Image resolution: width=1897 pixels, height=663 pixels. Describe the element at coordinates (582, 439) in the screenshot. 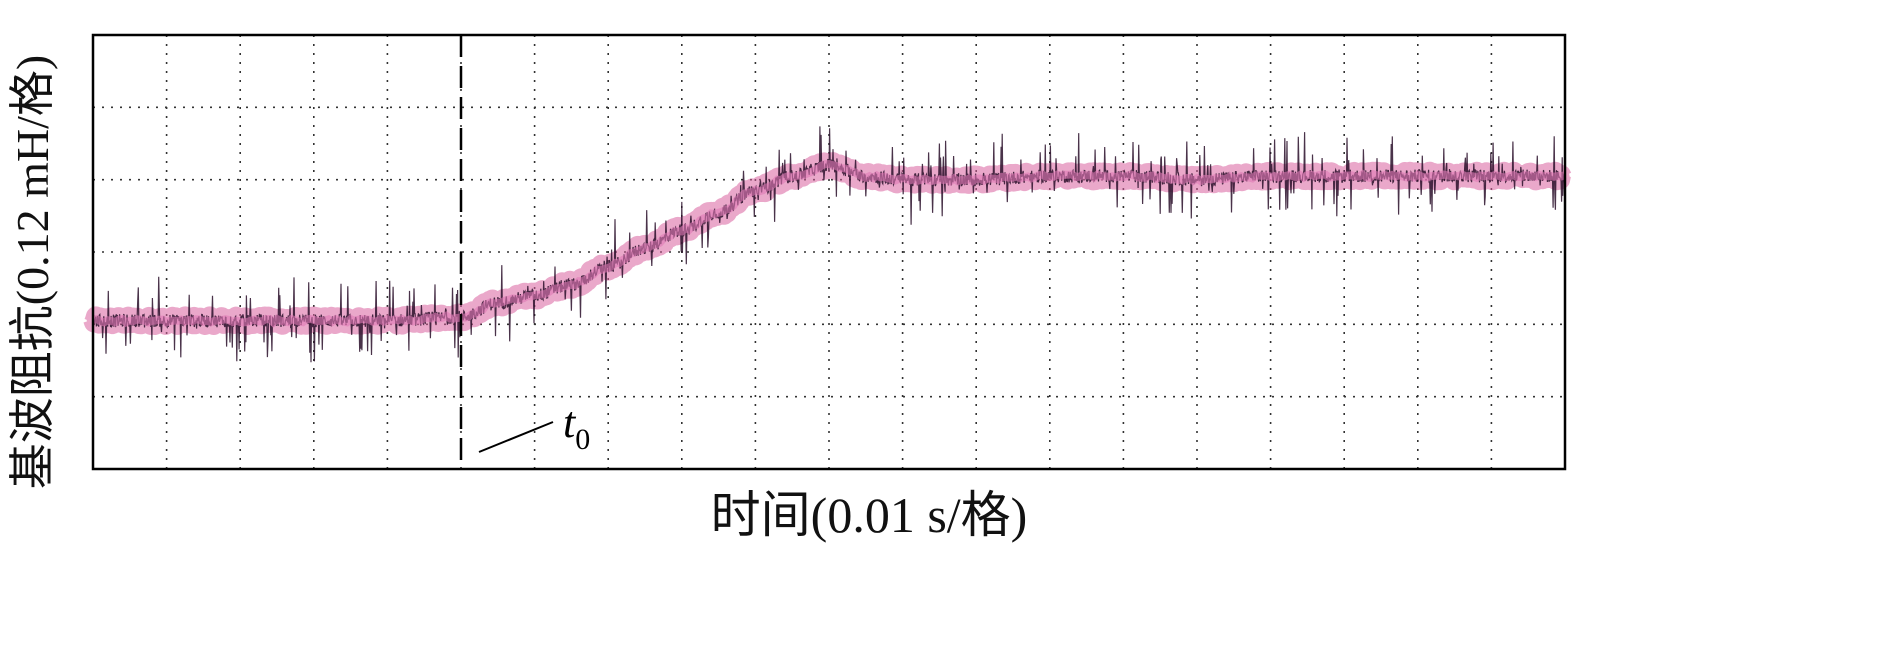

I see `t0-label-sub: 0` at that location.